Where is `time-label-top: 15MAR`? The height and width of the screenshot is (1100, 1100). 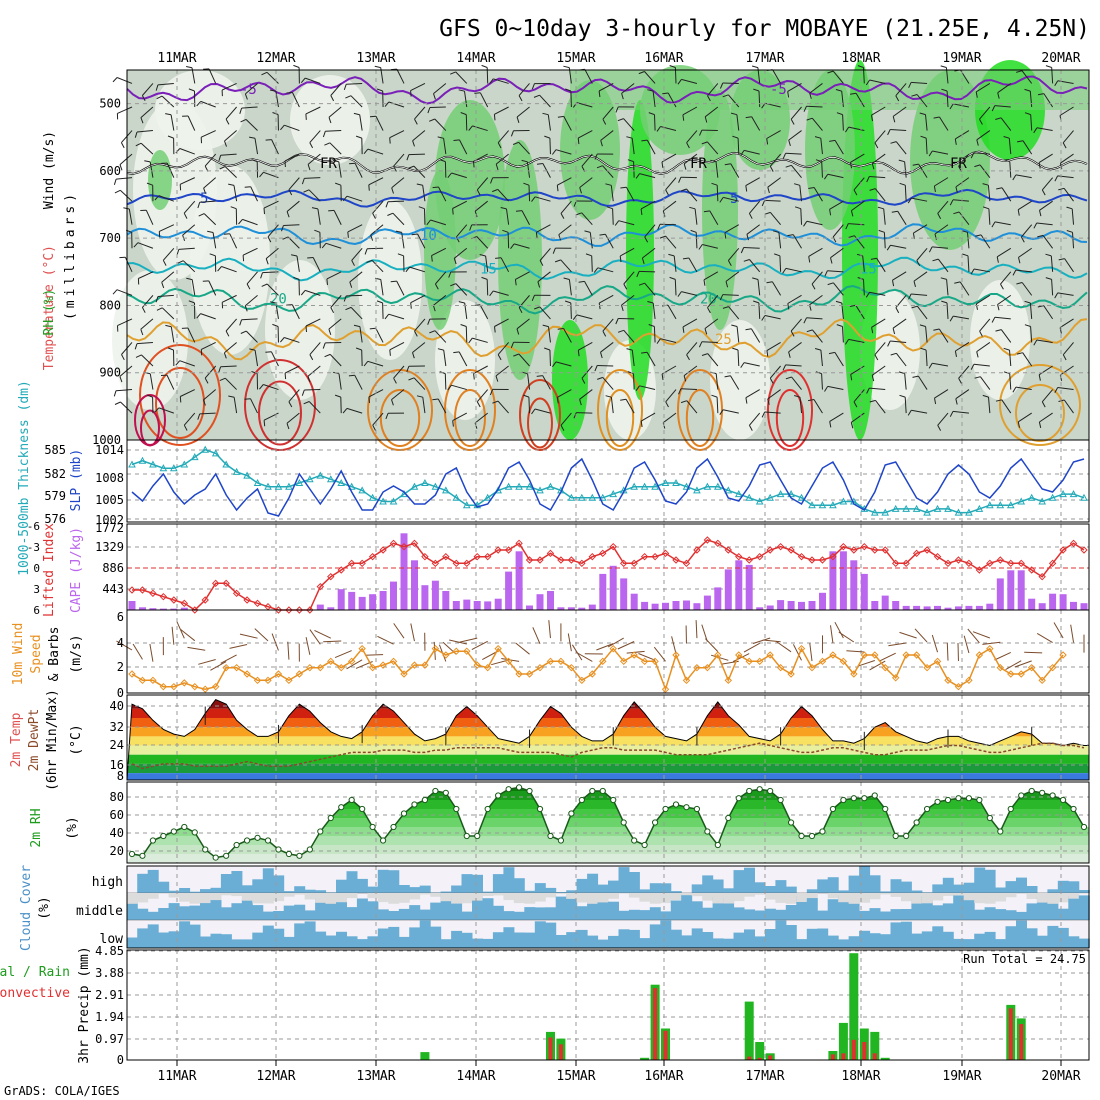
time-label-top: 15MAR is located at coordinates (575, 58).